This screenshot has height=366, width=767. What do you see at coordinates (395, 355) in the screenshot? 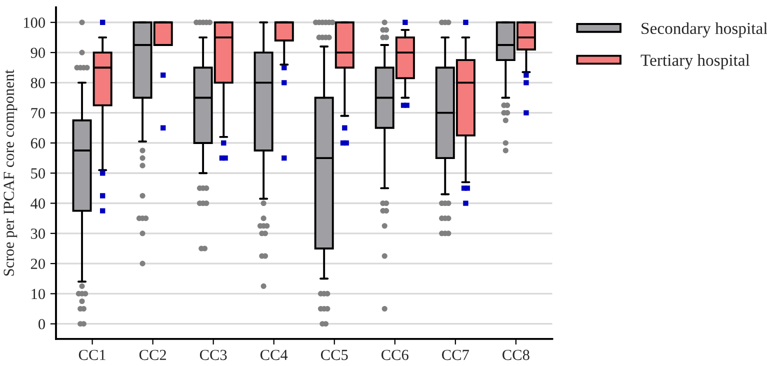
I see `x-tick-label: CC6` at bounding box center [395, 355].